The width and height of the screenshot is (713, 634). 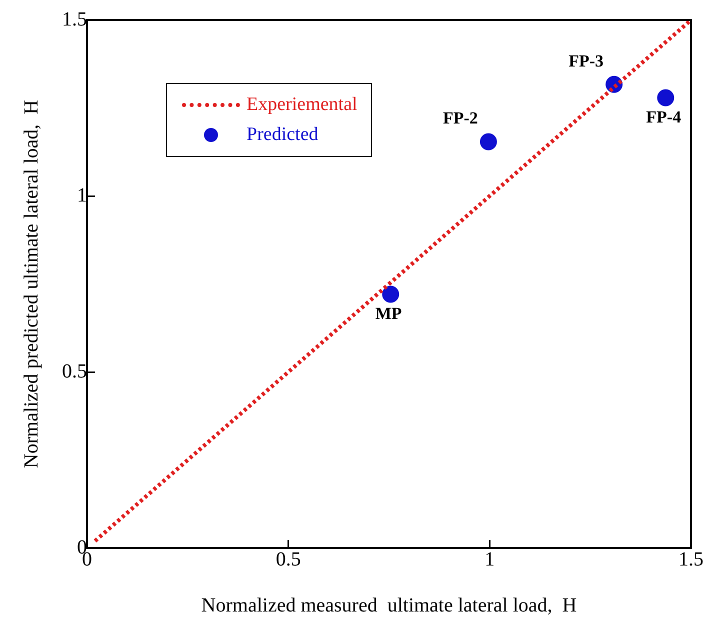 I want to click on annotation: FP-3, so click(x=586, y=60).